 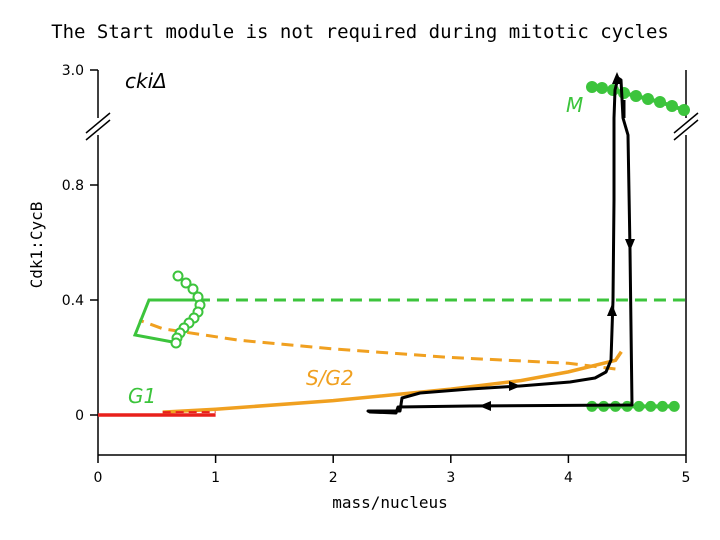 What do you see at coordinates (98, 478) in the screenshot?
I see `x-tick-label: 0` at bounding box center [98, 478].